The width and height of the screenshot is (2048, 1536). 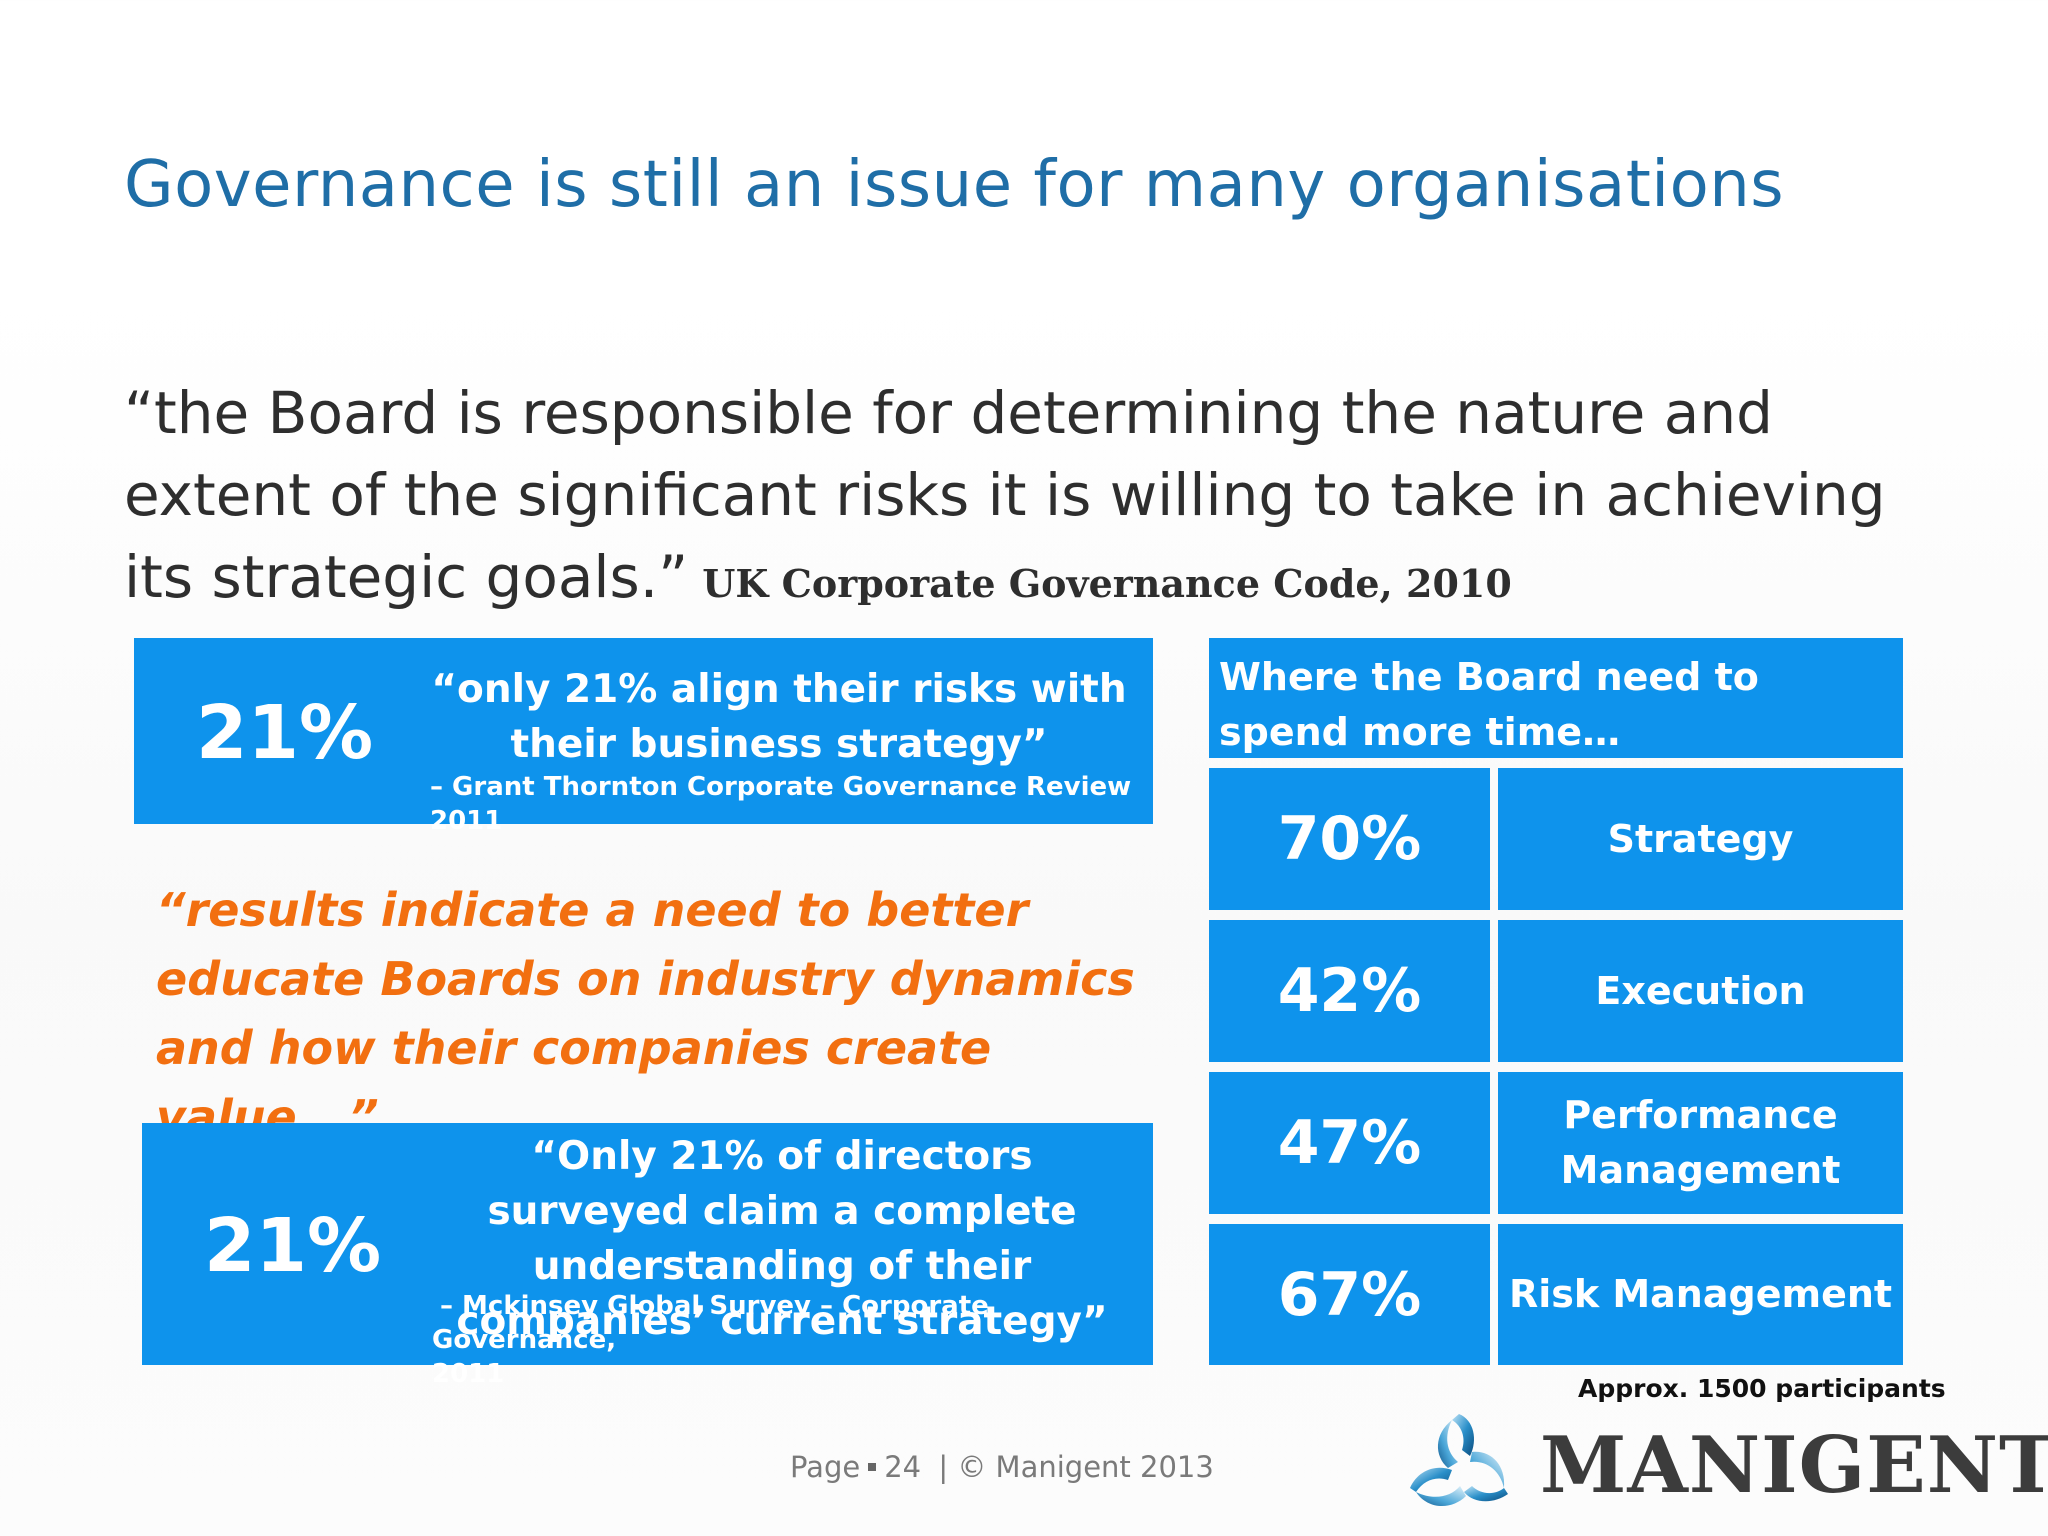 What do you see at coordinates (1076, 1467) in the screenshot?
I see `copyright: | © Manigent 2013` at bounding box center [1076, 1467].